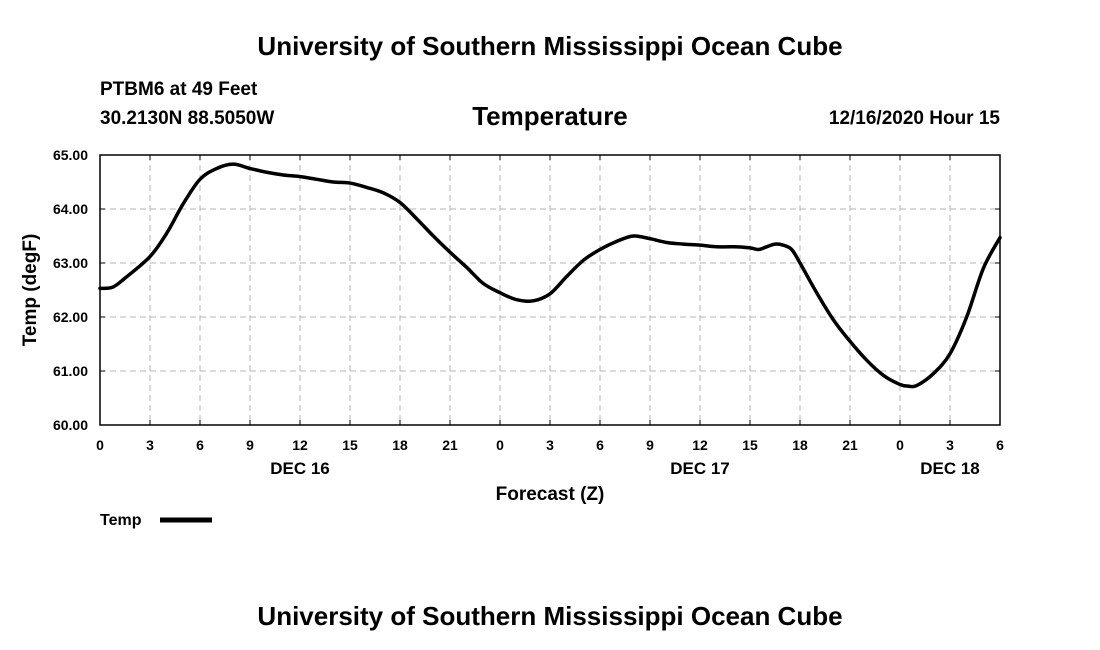 Image resolution: width=1100 pixels, height=650 pixels. Describe the element at coordinates (70, 209) in the screenshot. I see `y-tick-label: 64.00` at that location.